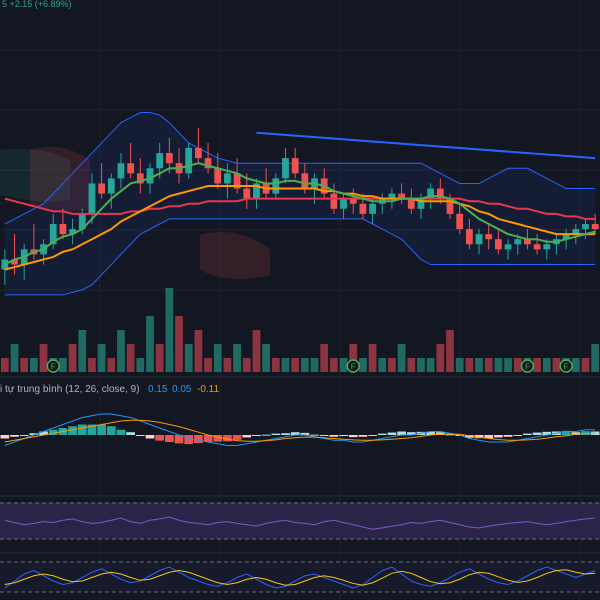  I want to click on rsi-pane, so click(300, 521).